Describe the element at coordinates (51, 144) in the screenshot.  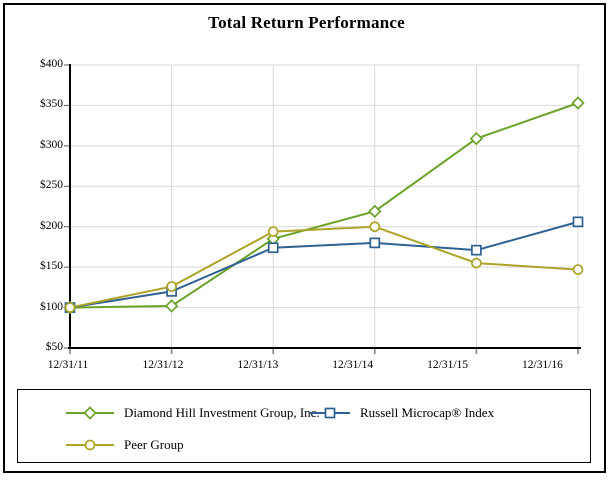
I see `y-tick-label: $300` at that location.